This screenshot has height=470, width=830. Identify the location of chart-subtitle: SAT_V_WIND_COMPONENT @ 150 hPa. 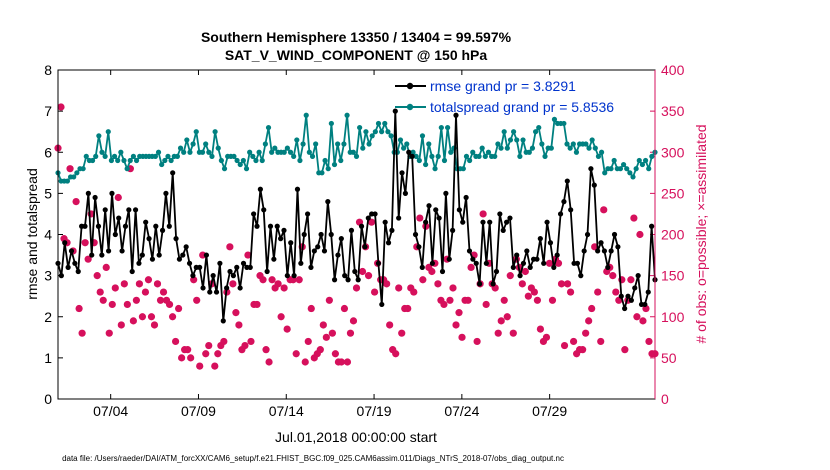
(356, 55).